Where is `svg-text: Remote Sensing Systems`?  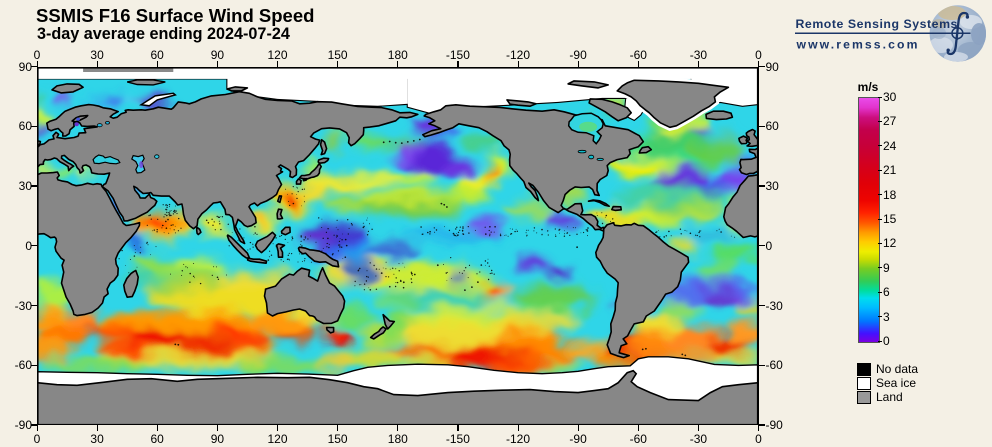
svg-text: Remote Sensing Systems is located at coordinates (877, 24).